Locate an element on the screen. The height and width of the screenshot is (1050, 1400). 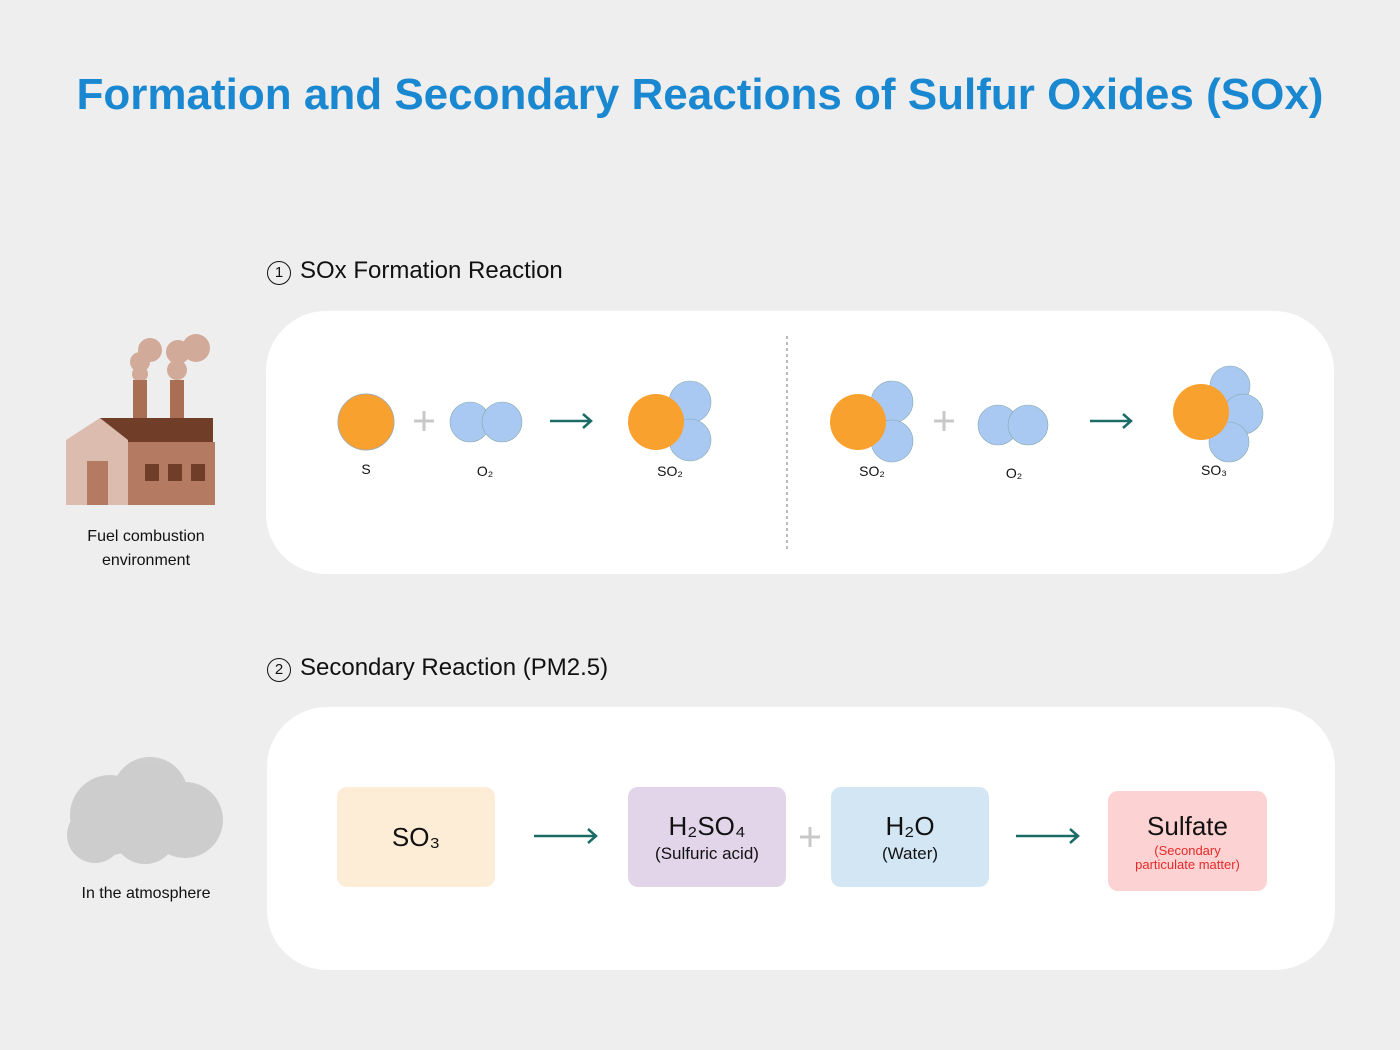
factory-label-text: Fuel combustion environment is located at coordinates (146, 548).